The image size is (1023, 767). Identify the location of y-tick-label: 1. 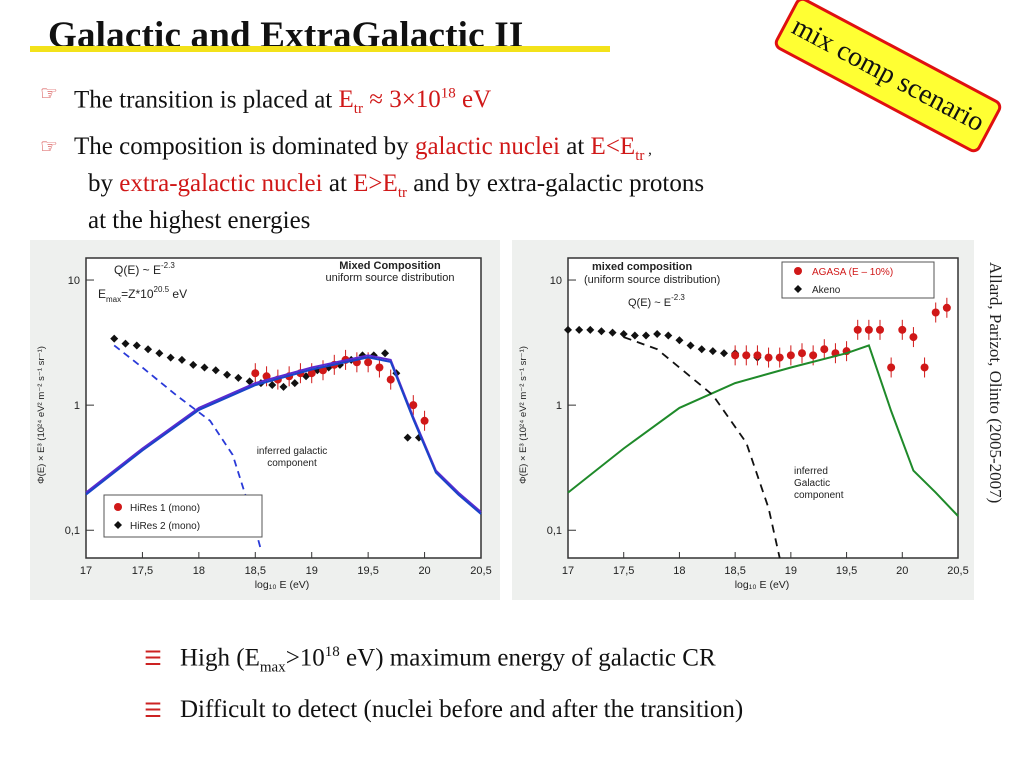
(77, 406).